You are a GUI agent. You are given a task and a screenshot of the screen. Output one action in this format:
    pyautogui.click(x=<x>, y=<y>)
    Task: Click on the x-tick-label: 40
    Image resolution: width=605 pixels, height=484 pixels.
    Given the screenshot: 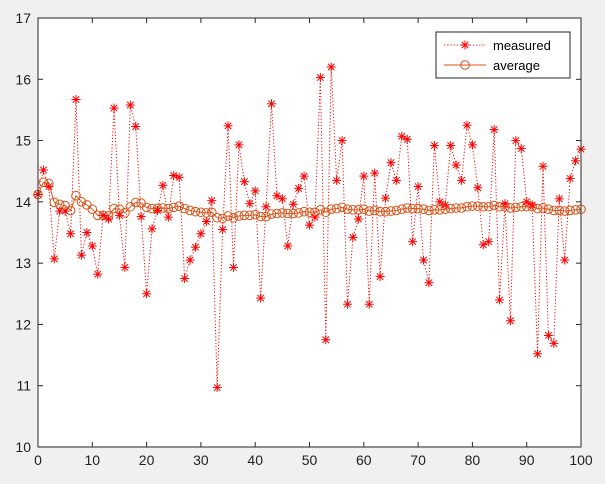 What is the action you would take?
    pyautogui.click(x=255, y=460)
    